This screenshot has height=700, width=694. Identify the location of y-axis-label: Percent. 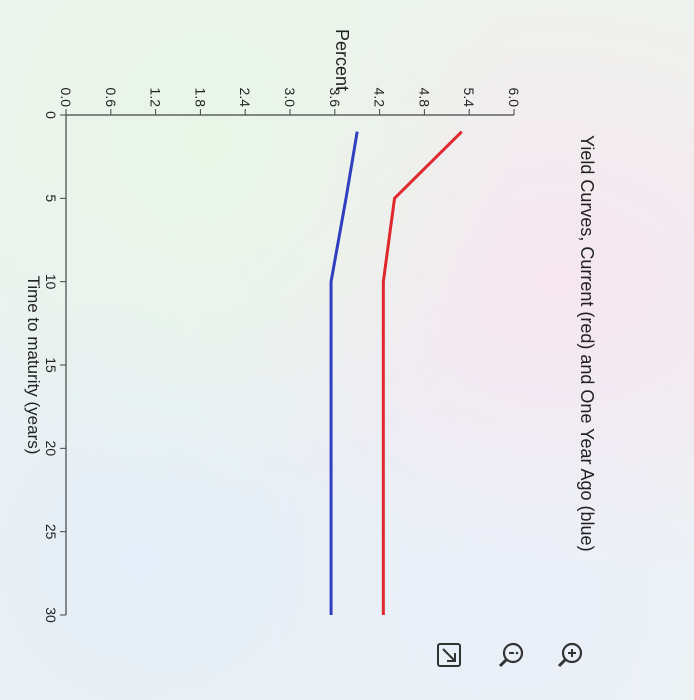
(342, 60).